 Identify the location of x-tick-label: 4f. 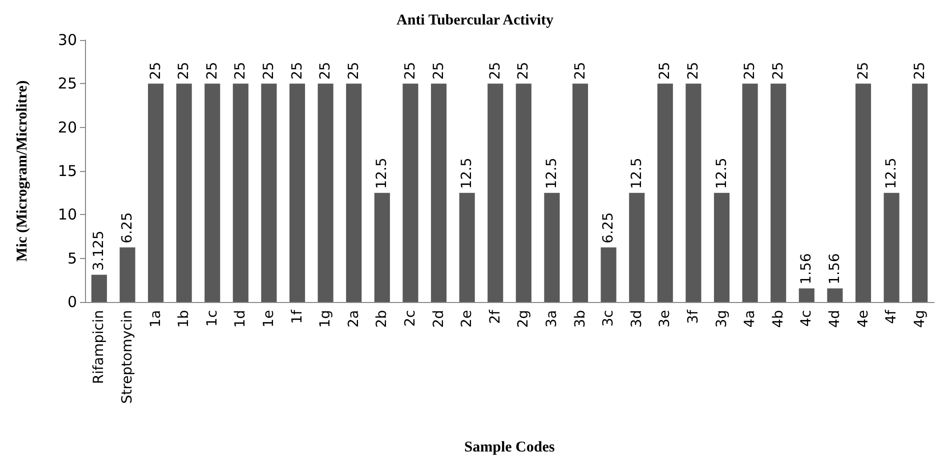
(892, 316).